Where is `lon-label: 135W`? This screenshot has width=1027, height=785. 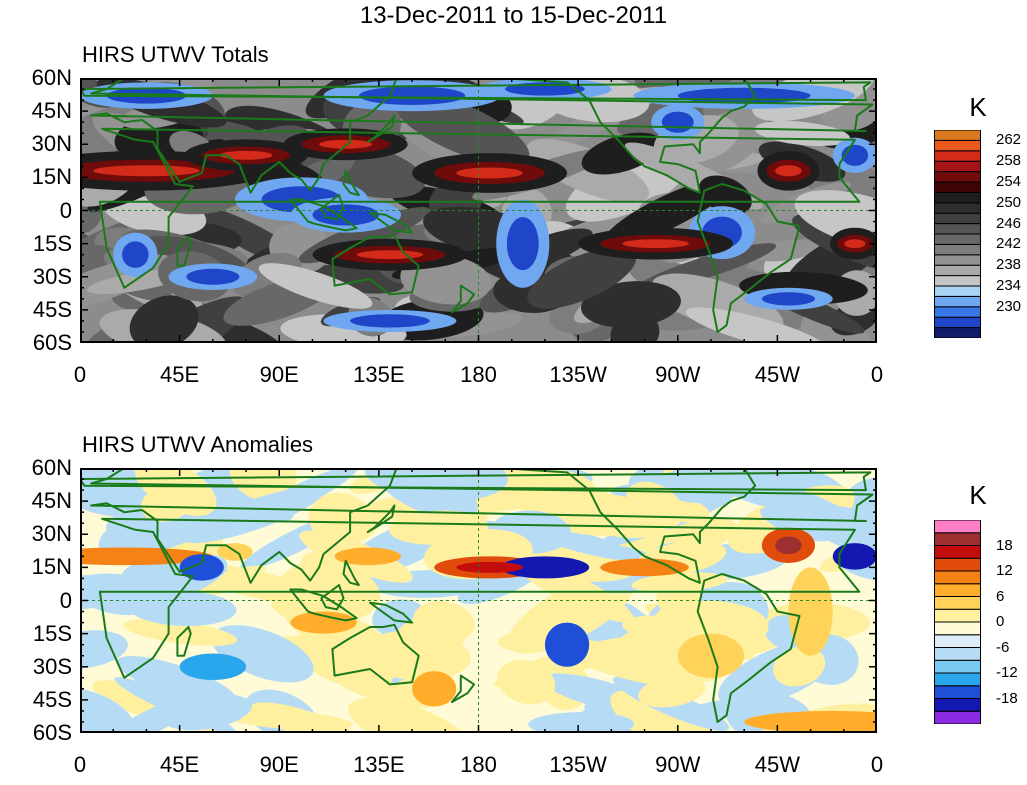 lon-label: 135W is located at coordinates (578, 374).